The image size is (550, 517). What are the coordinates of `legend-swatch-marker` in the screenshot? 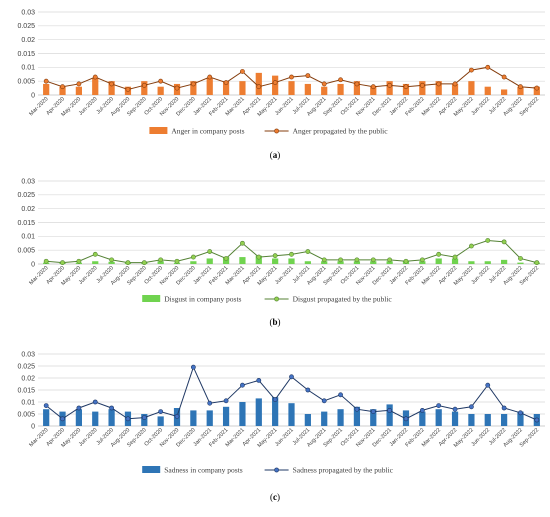 It's located at (276, 131).